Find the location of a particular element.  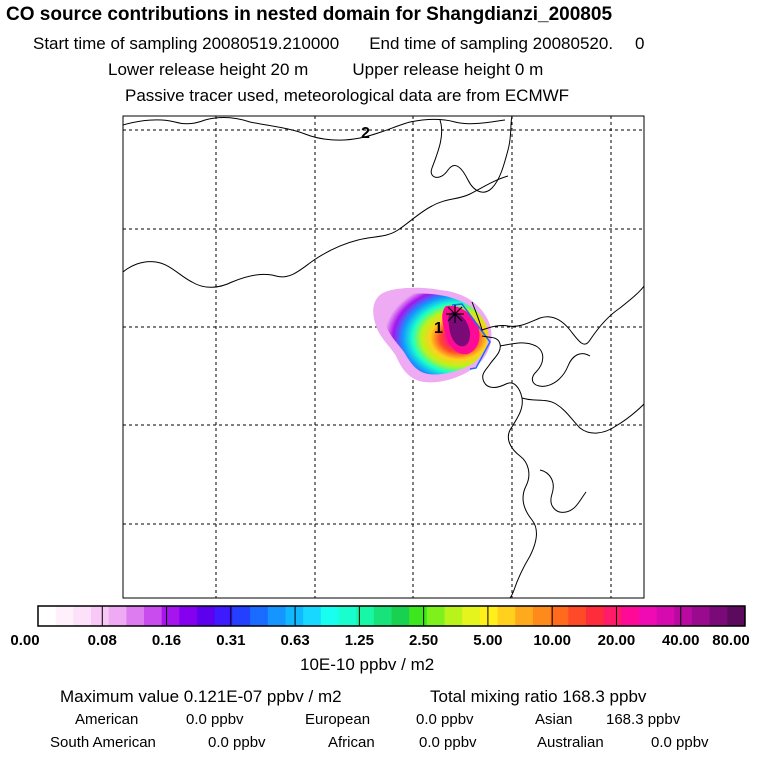

marker-label-2: 2 is located at coordinates (365, 133).